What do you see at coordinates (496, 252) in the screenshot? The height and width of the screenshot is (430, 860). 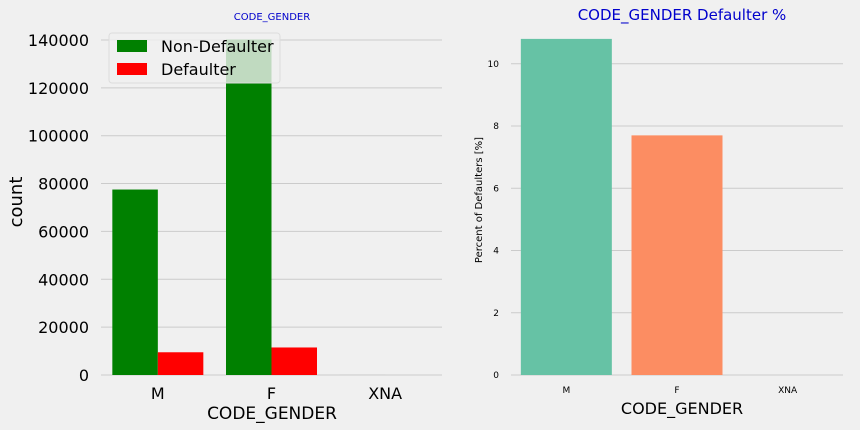 I see `y-tick-label: 4` at bounding box center [496, 252].